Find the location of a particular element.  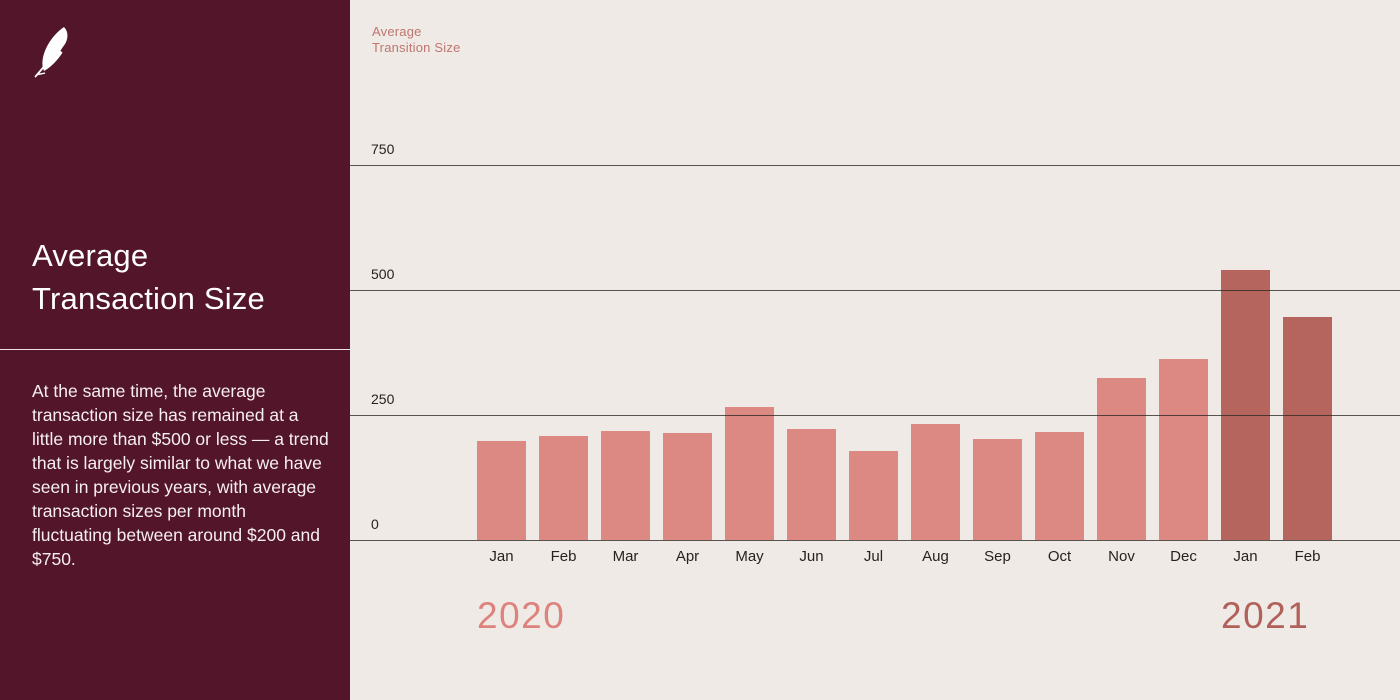

chart-title: Average Transition Size is located at coordinates (416, 39).